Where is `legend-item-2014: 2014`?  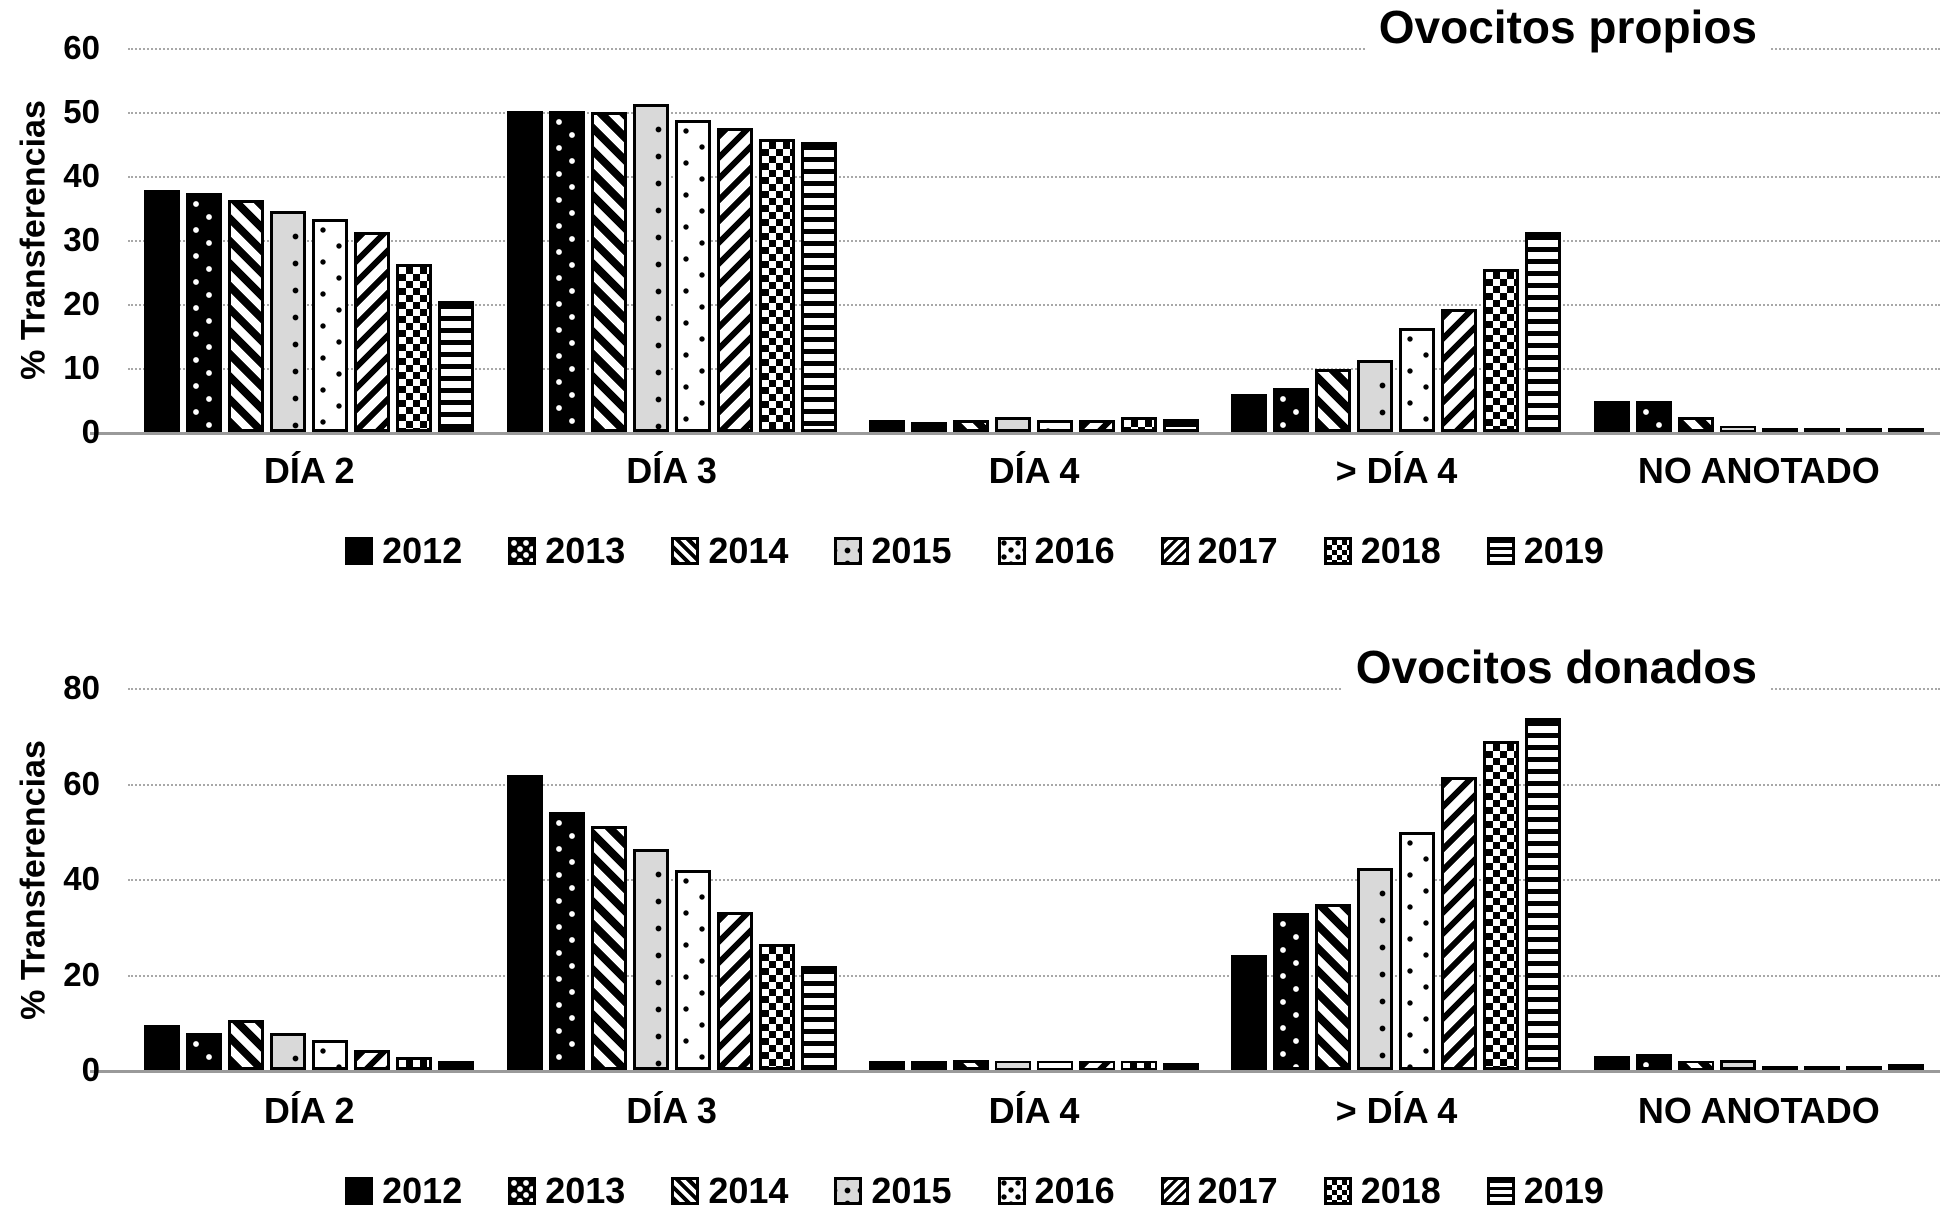 legend-item-2014: 2014 is located at coordinates (729, 1191).